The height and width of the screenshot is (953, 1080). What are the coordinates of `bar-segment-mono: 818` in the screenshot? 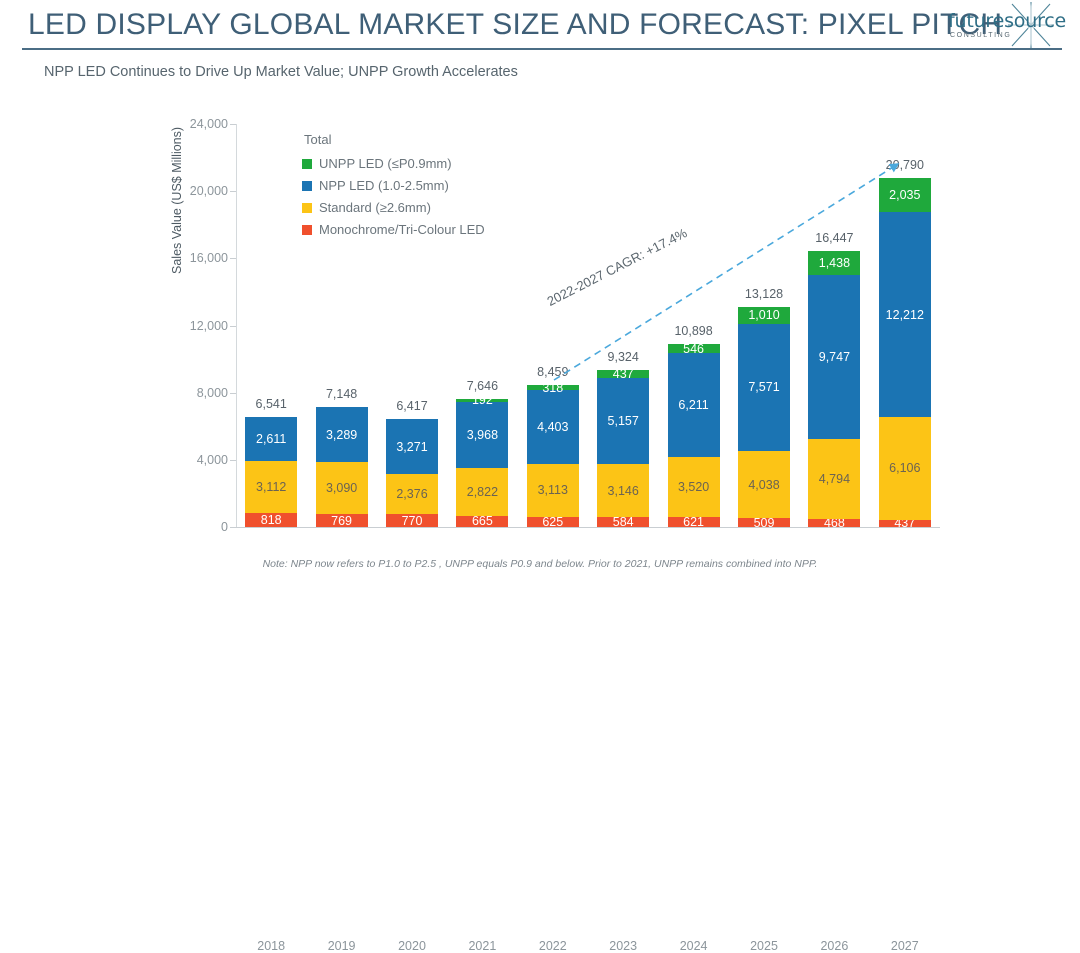 It's located at (271, 520).